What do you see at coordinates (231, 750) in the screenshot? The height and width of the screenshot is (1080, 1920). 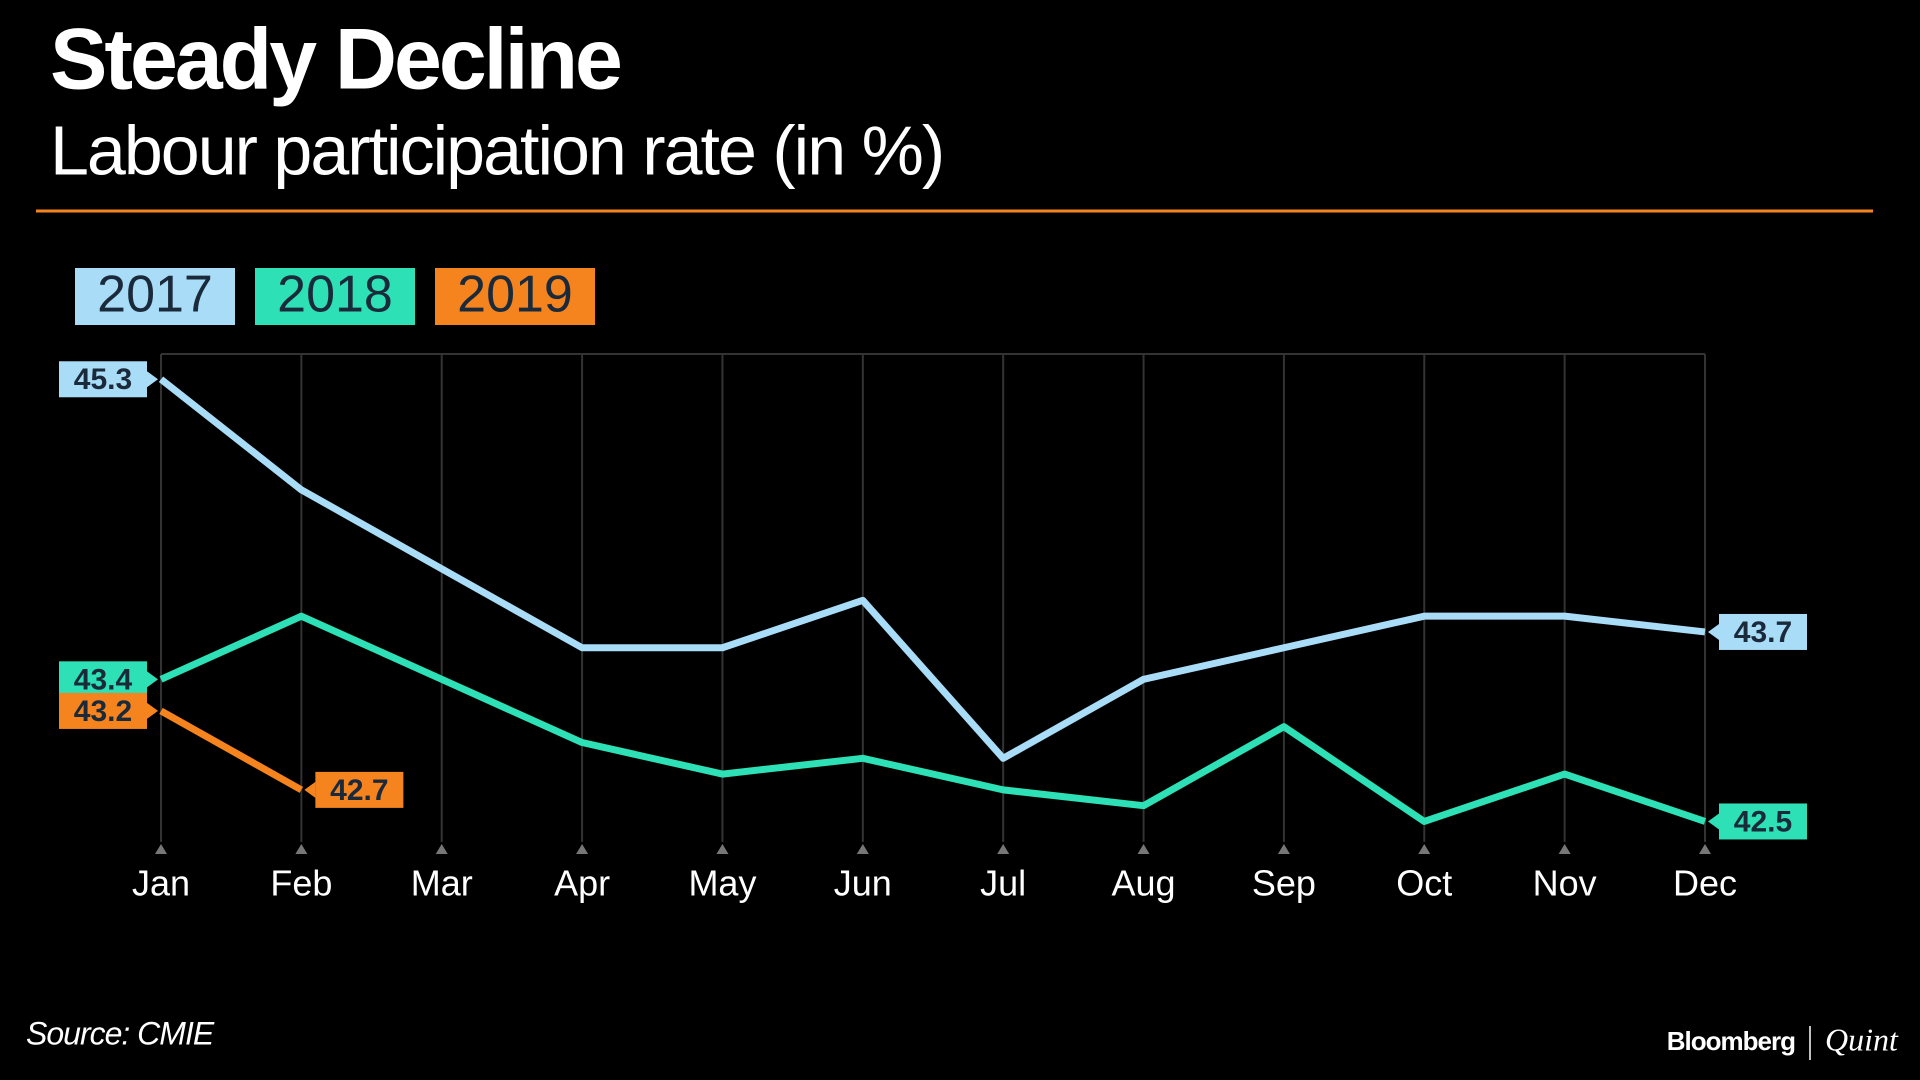 I see `series-line` at bounding box center [231, 750].